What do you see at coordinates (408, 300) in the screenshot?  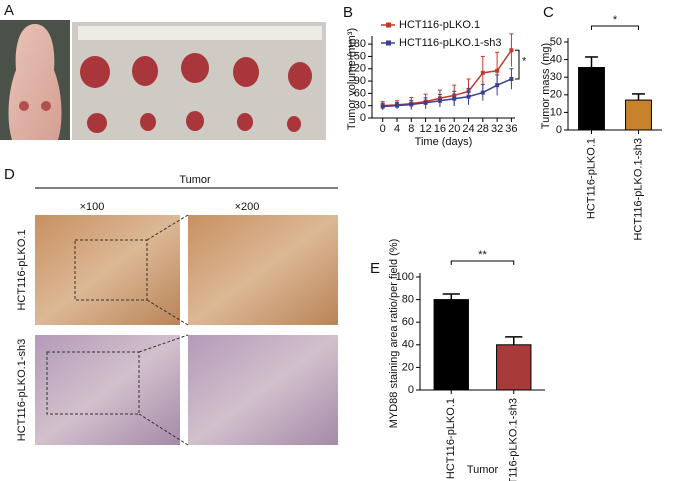 I see `y-tick-label: 80` at bounding box center [408, 300].